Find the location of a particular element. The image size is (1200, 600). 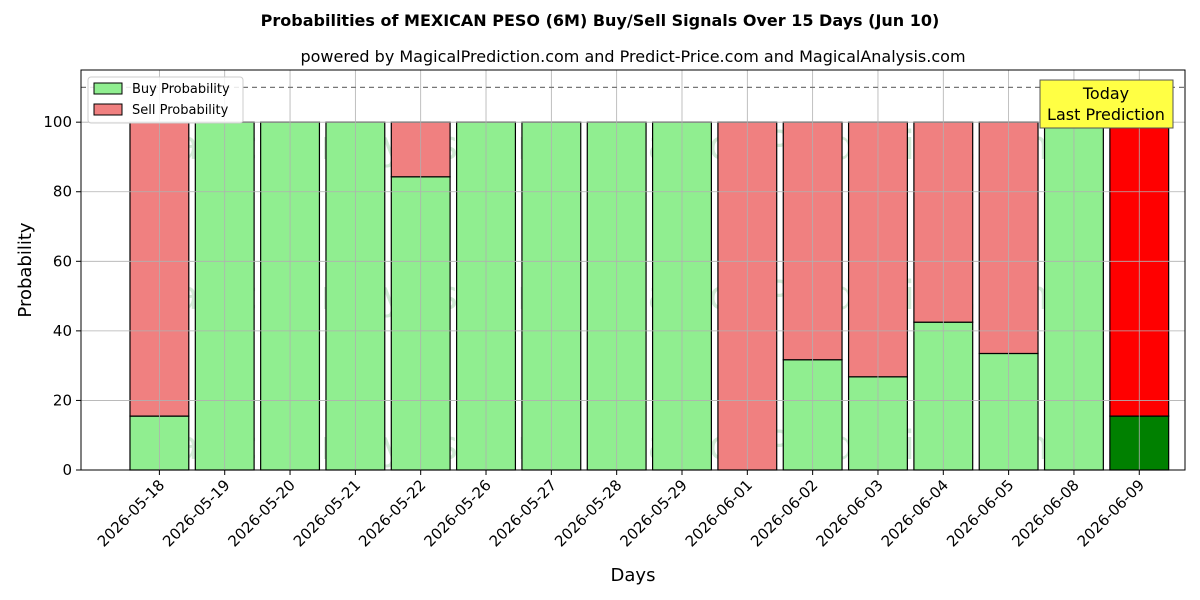

x-tick-label: 2026-05-27 is located at coordinates (523, 513).